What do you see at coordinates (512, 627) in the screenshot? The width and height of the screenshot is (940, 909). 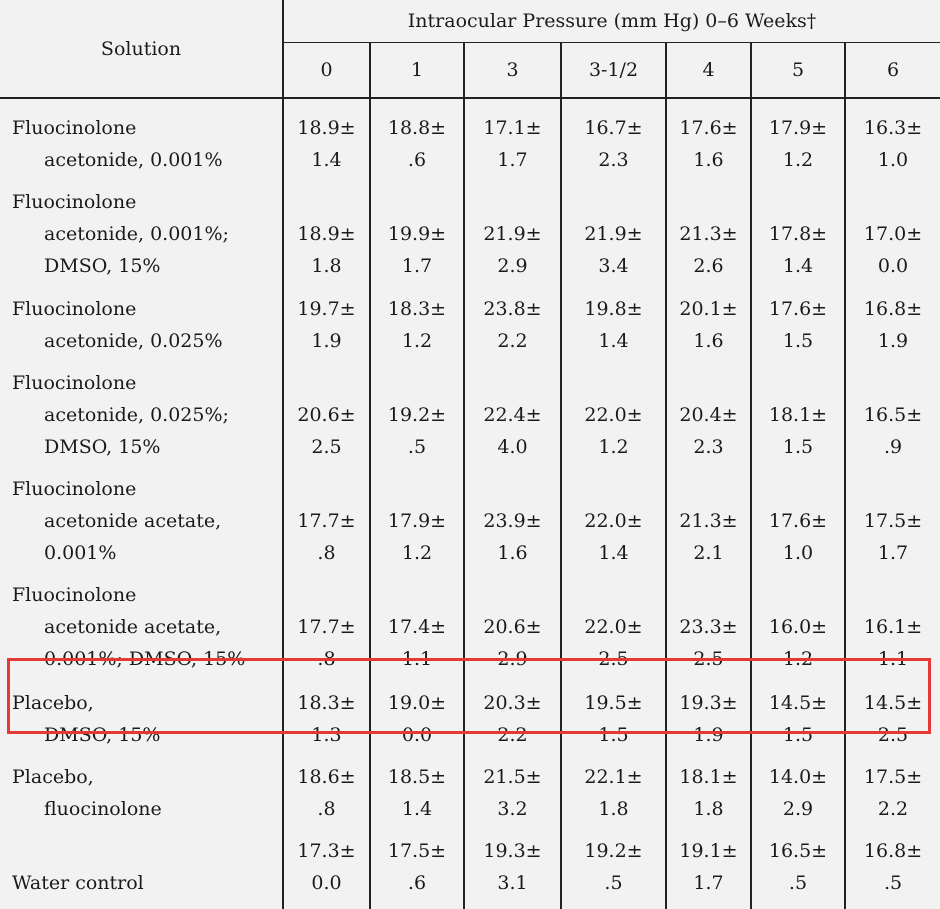 I see `pressure-mean: 20.6±` at bounding box center [512, 627].